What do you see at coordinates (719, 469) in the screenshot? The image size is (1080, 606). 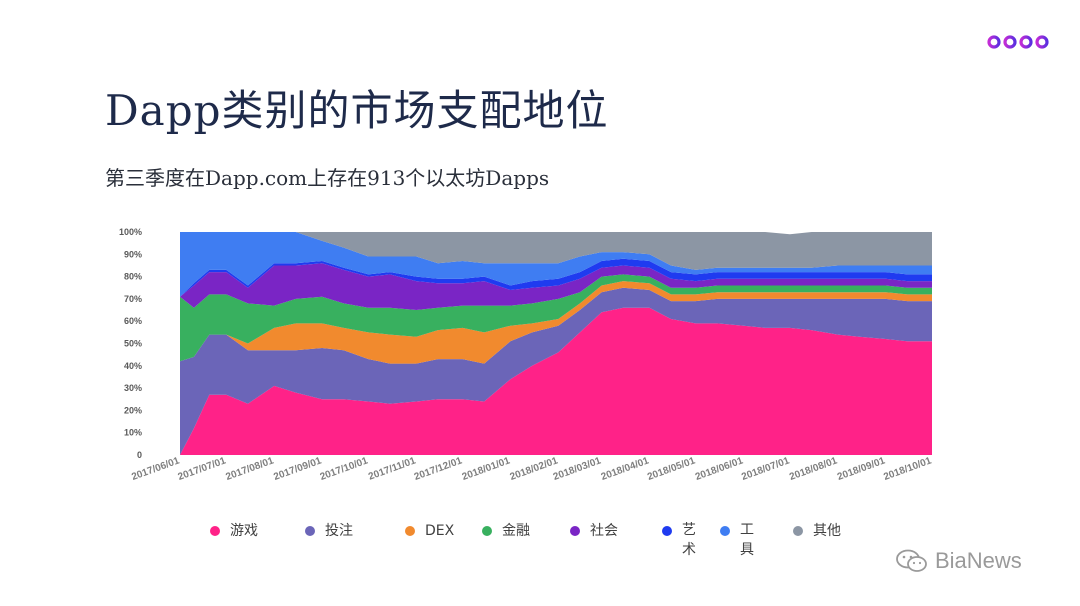 I see `x-tick-label: 2018/06/01` at bounding box center [719, 469].